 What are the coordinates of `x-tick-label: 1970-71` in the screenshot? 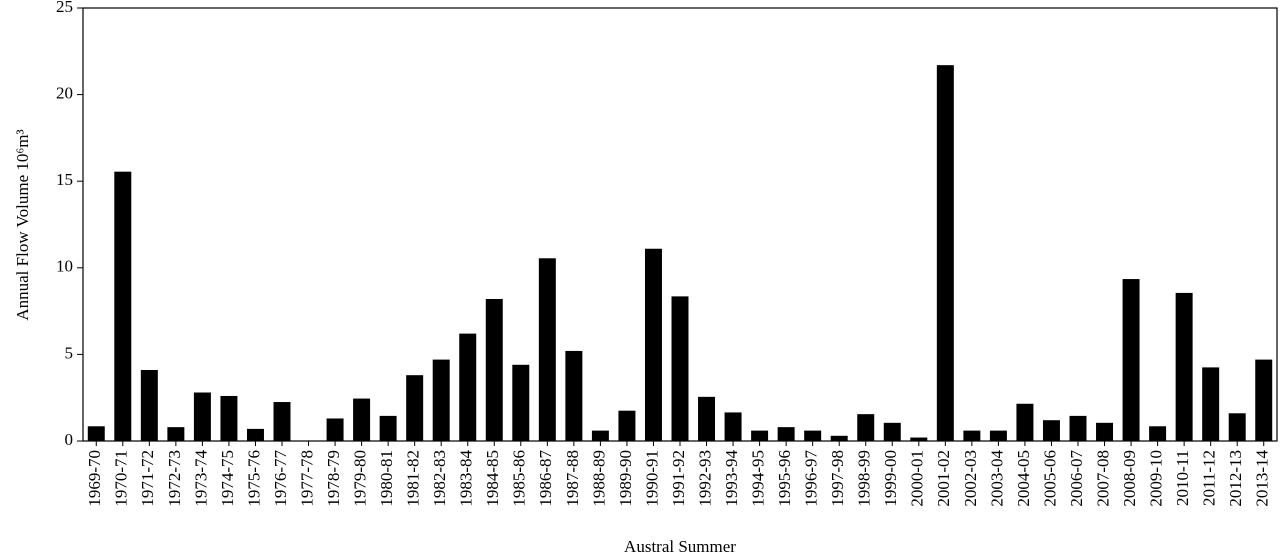 It's located at (121, 478).